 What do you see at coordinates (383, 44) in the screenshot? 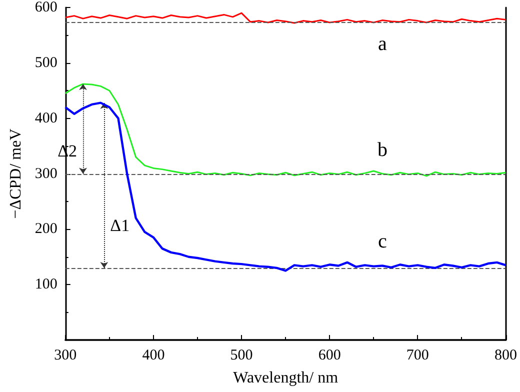
I see `series-label: a` at bounding box center [383, 44].